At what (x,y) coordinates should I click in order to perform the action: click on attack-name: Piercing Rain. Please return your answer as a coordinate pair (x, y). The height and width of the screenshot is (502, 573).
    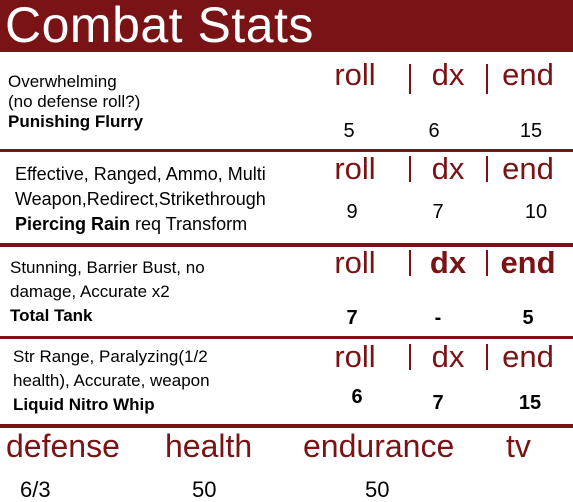
    Looking at the image, I should click on (73, 224).